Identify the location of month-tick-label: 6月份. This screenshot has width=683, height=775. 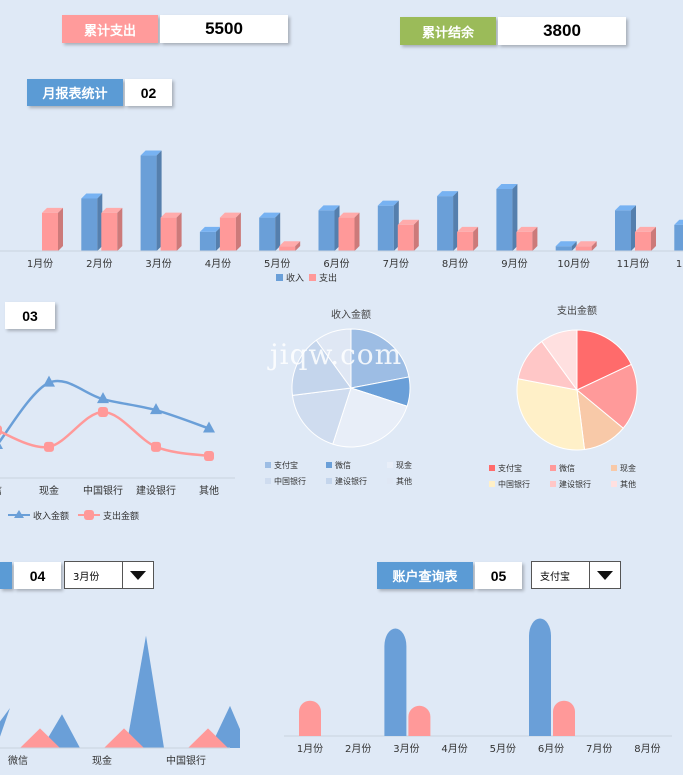
(336, 264).